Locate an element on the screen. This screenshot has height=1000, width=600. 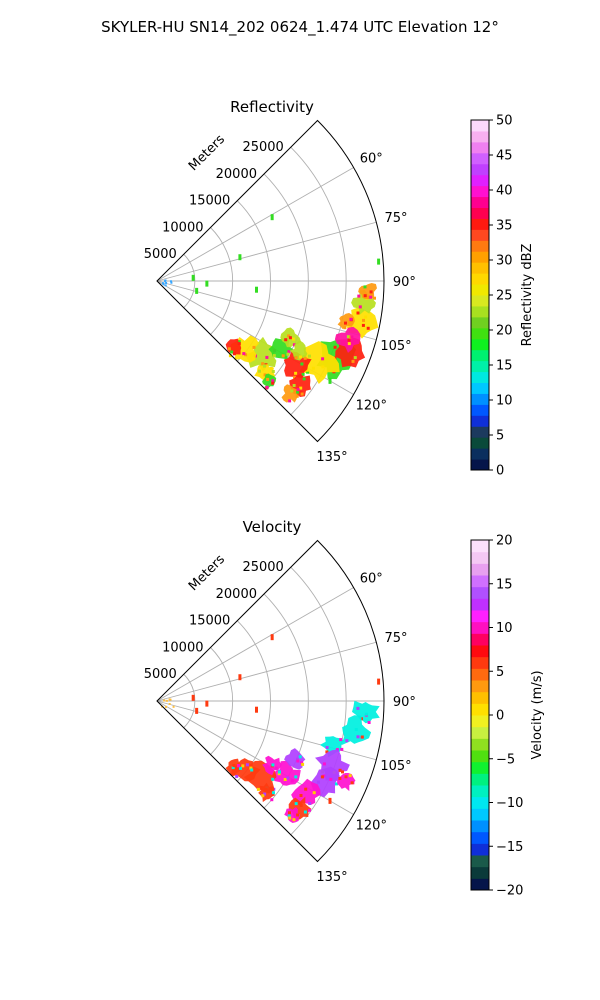
colorbar-tick-label: −5 is located at coordinates (505, 759).